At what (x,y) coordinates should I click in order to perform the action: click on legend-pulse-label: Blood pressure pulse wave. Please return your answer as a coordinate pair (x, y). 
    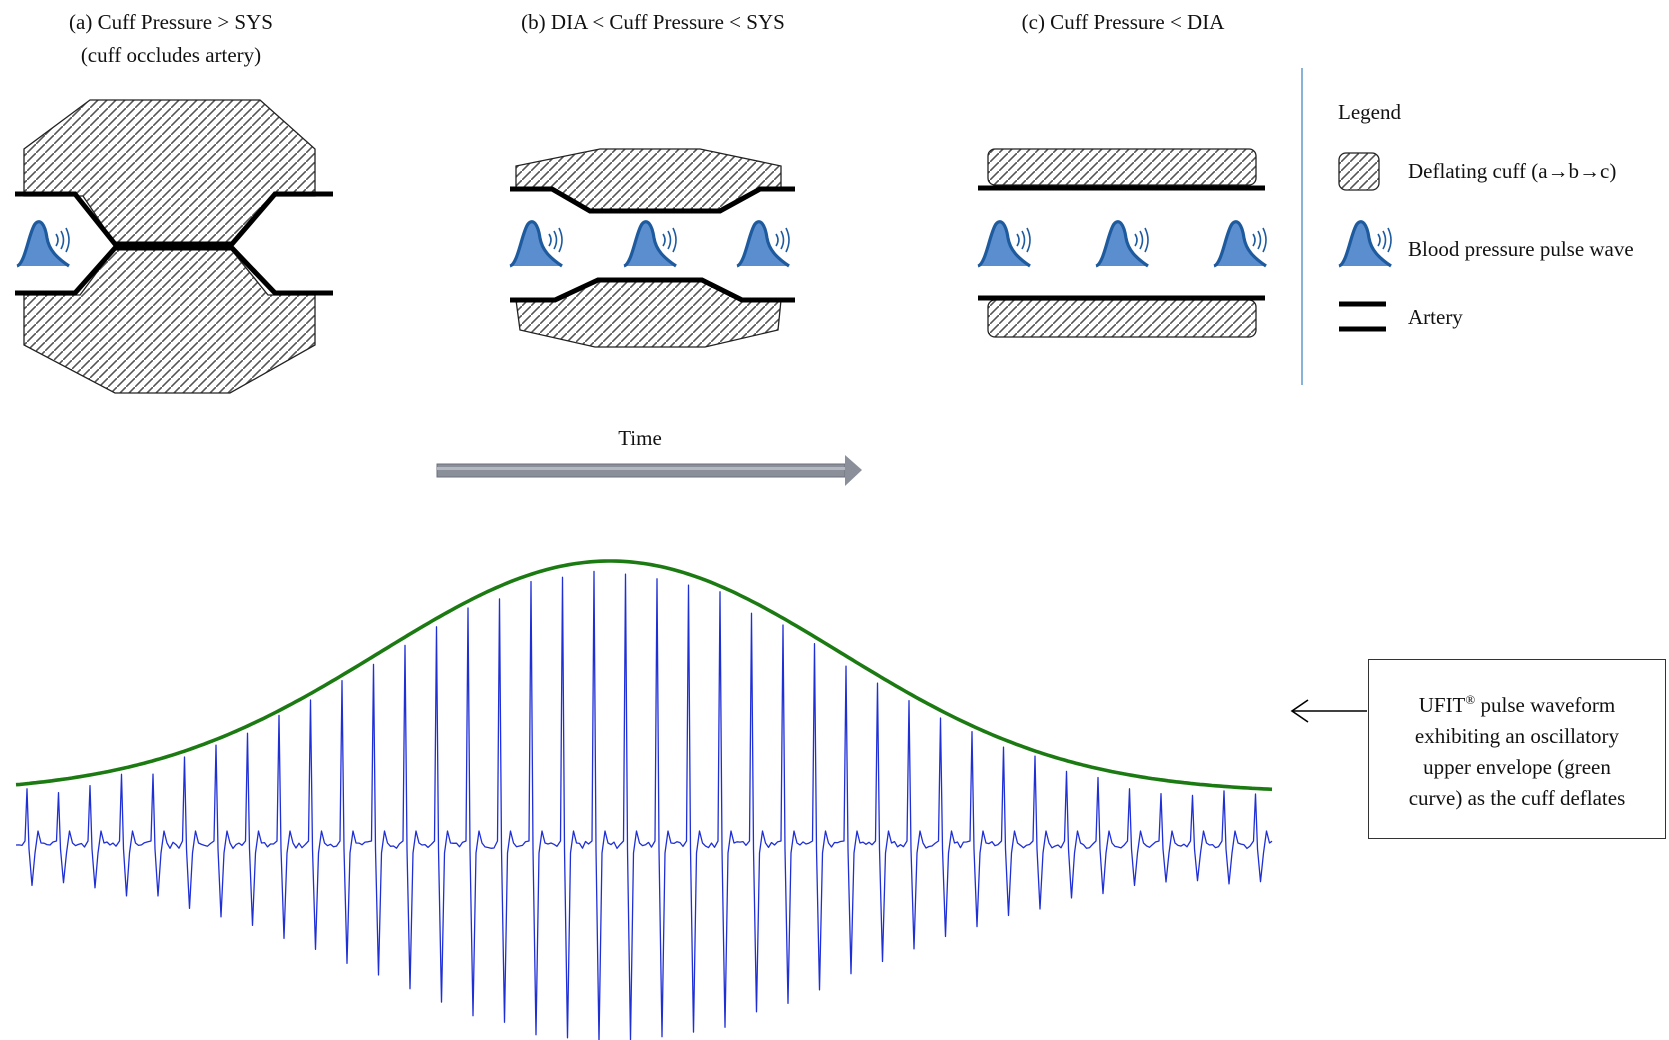
    Looking at the image, I should click on (1521, 249).